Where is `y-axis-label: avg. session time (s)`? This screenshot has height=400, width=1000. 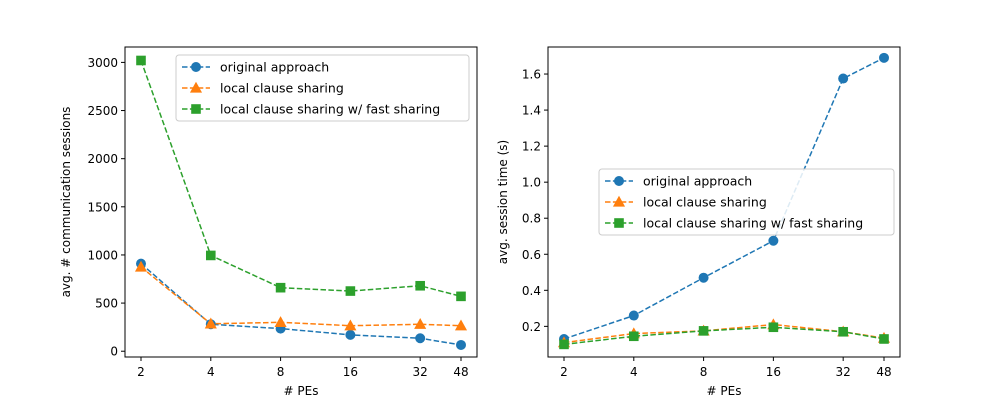
y-axis-label: avg. session time (s) is located at coordinates (503, 202).